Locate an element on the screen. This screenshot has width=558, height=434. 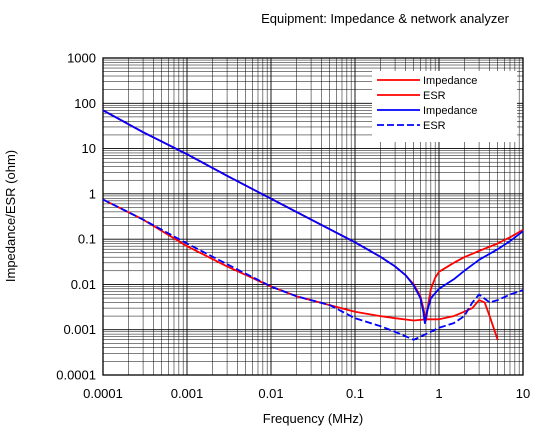
legend: Impedance ESR Impedance ESR is located at coordinates (444, 106).